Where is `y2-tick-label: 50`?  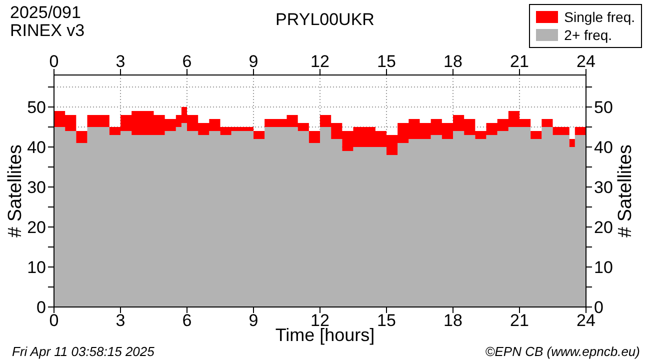
y2-tick-label: 50 is located at coordinates (603, 108).